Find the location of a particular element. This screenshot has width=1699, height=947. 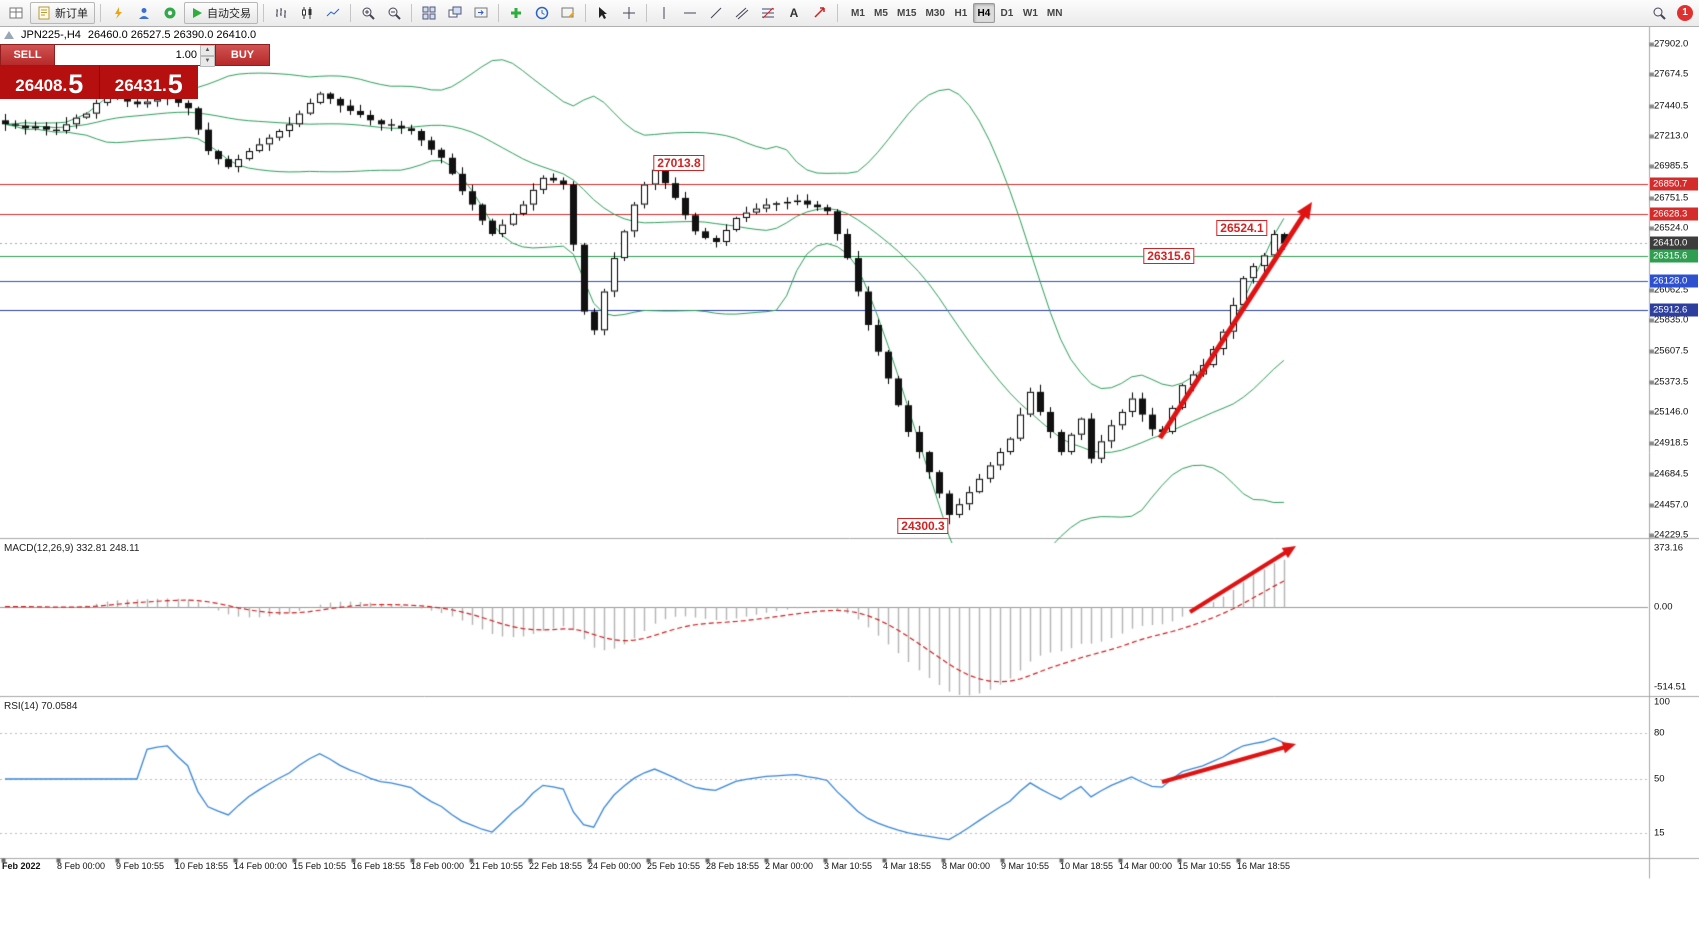

text-icon: A is located at coordinates (794, 13).